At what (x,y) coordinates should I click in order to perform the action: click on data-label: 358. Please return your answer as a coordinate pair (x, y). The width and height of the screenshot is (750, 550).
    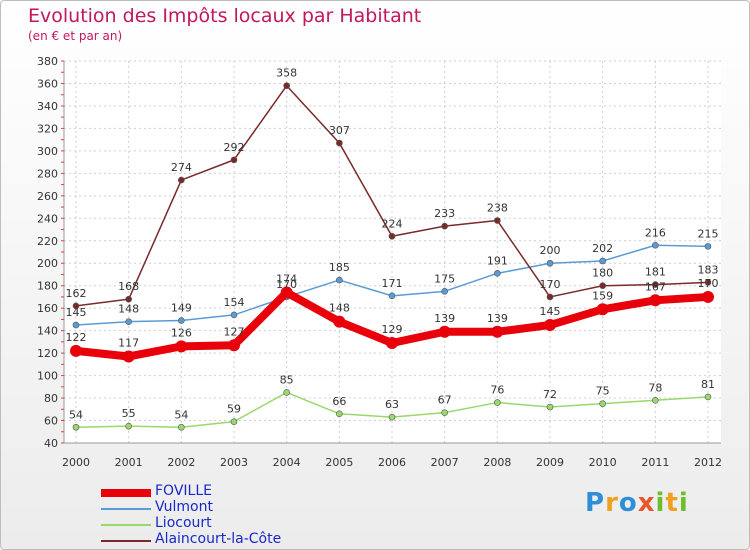
    Looking at the image, I should click on (286, 73).